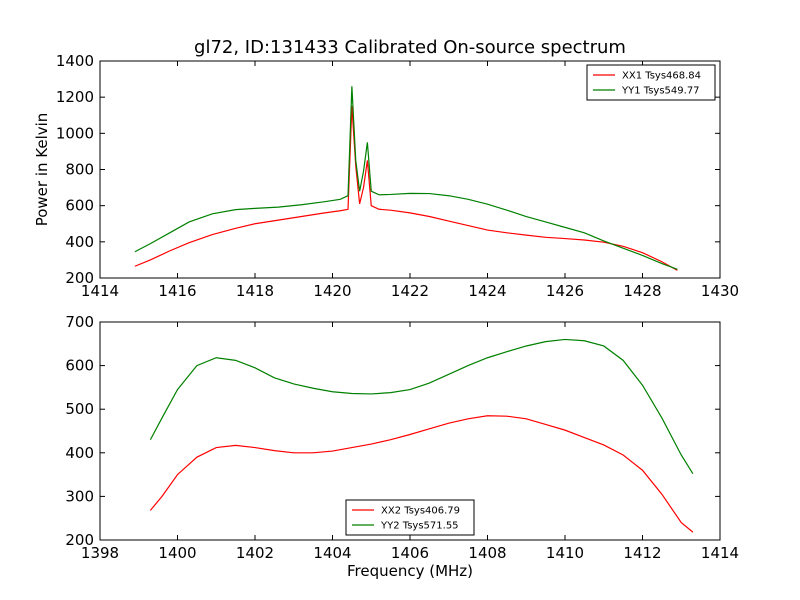 The width and height of the screenshot is (800, 600). What do you see at coordinates (79, 278) in the screenshot?
I see `top-y-tick-label: 200` at bounding box center [79, 278].